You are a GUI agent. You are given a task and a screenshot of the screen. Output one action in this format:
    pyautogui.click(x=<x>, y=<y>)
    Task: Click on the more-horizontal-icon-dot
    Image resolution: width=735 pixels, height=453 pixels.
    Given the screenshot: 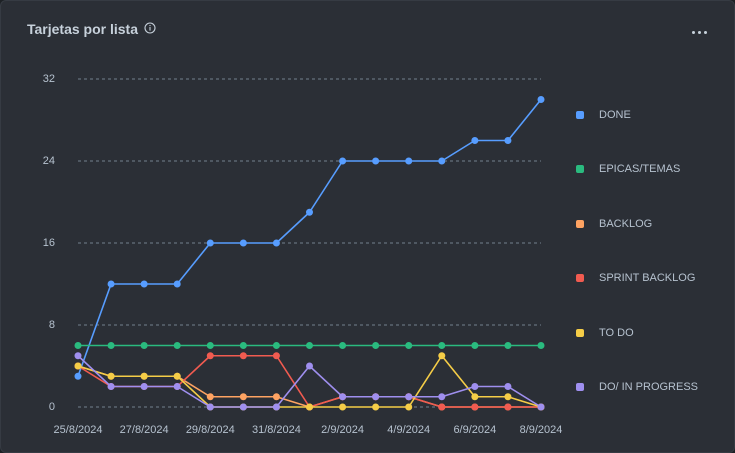 What is the action you would take?
    pyautogui.click(x=705, y=32)
    